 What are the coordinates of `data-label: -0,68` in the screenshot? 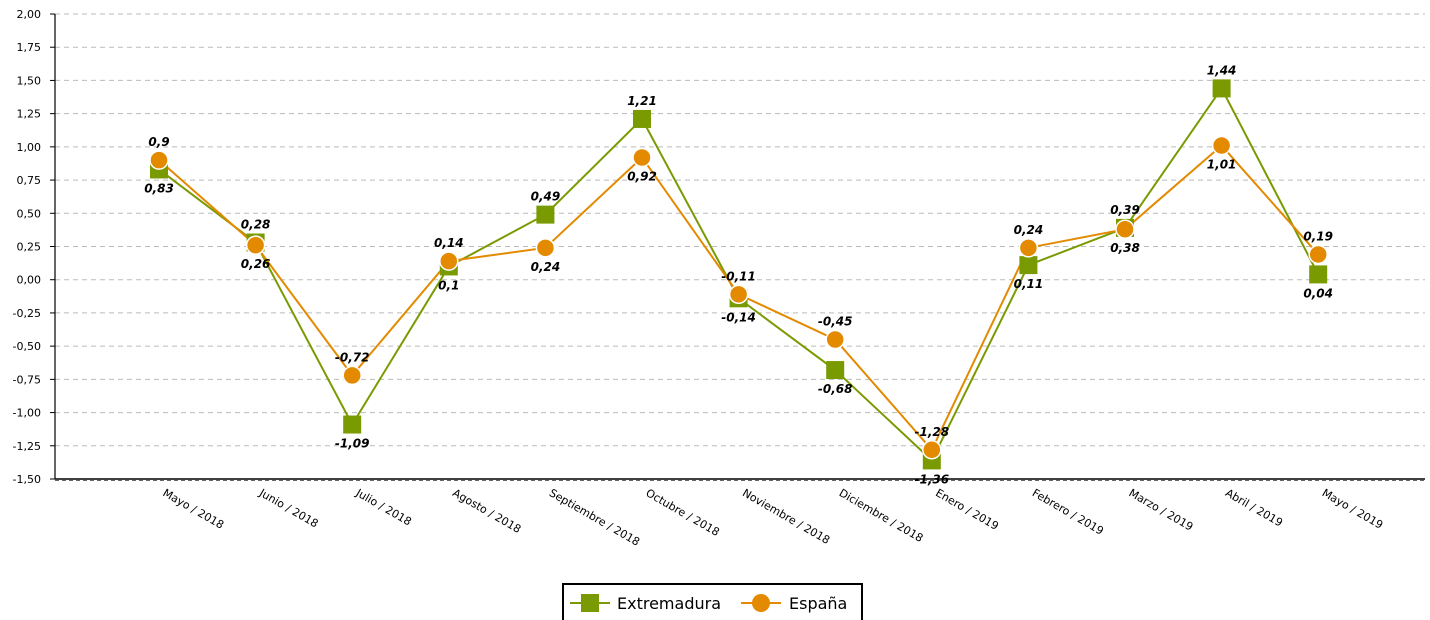 It's located at (835, 389).